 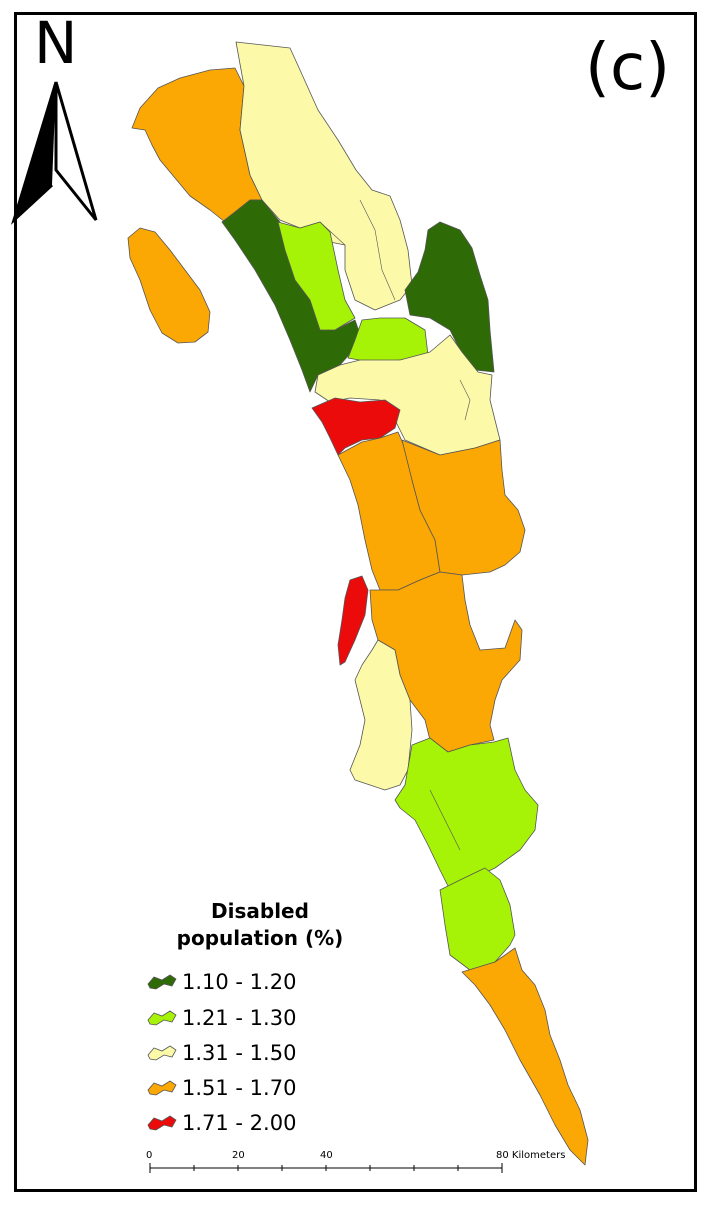 What do you see at coordinates (239, 1123) in the screenshot?
I see `legend-label-5: 1.71 - 2.00` at bounding box center [239, 1123].